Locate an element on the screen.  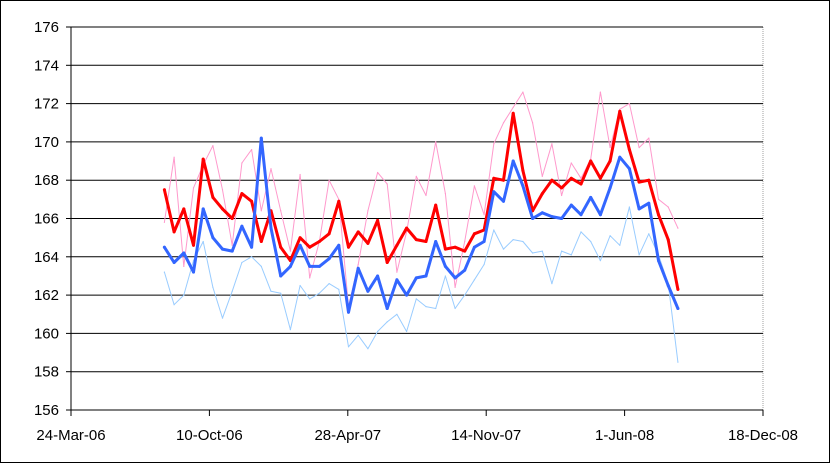
y-tick-label: 174 is located at coordinates (46, 65).